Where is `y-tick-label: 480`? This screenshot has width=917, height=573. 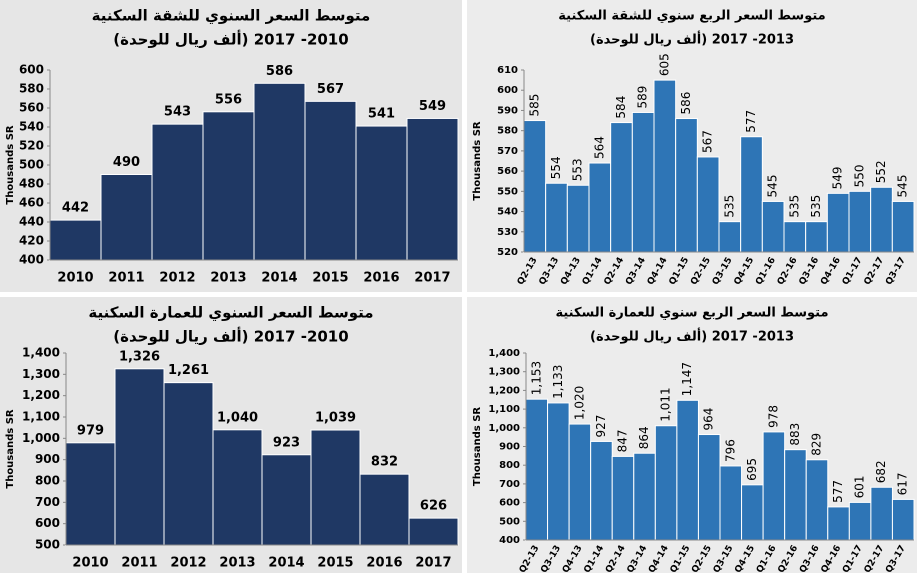 y-tick-label: 480 is located at coordinates (31, 184).